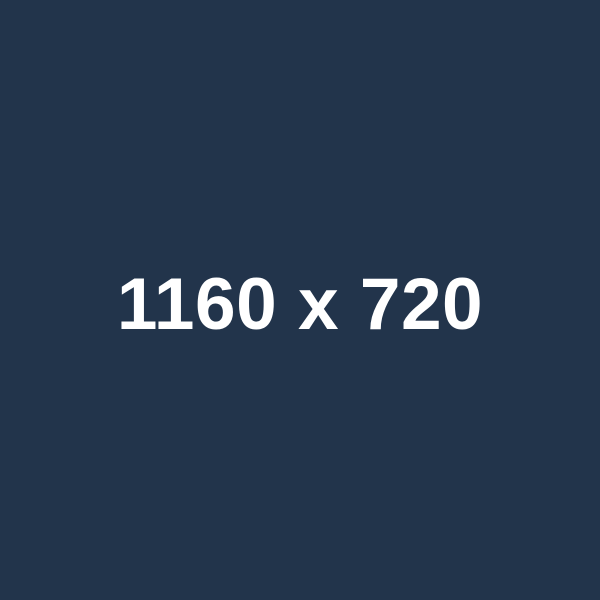 The width and height of the screenshot is (600, 600). What do you see at coordinates (300, 304) in the screenshot?
I see `dimension-label: 1160 x 720` at bounding box center [300, 304].